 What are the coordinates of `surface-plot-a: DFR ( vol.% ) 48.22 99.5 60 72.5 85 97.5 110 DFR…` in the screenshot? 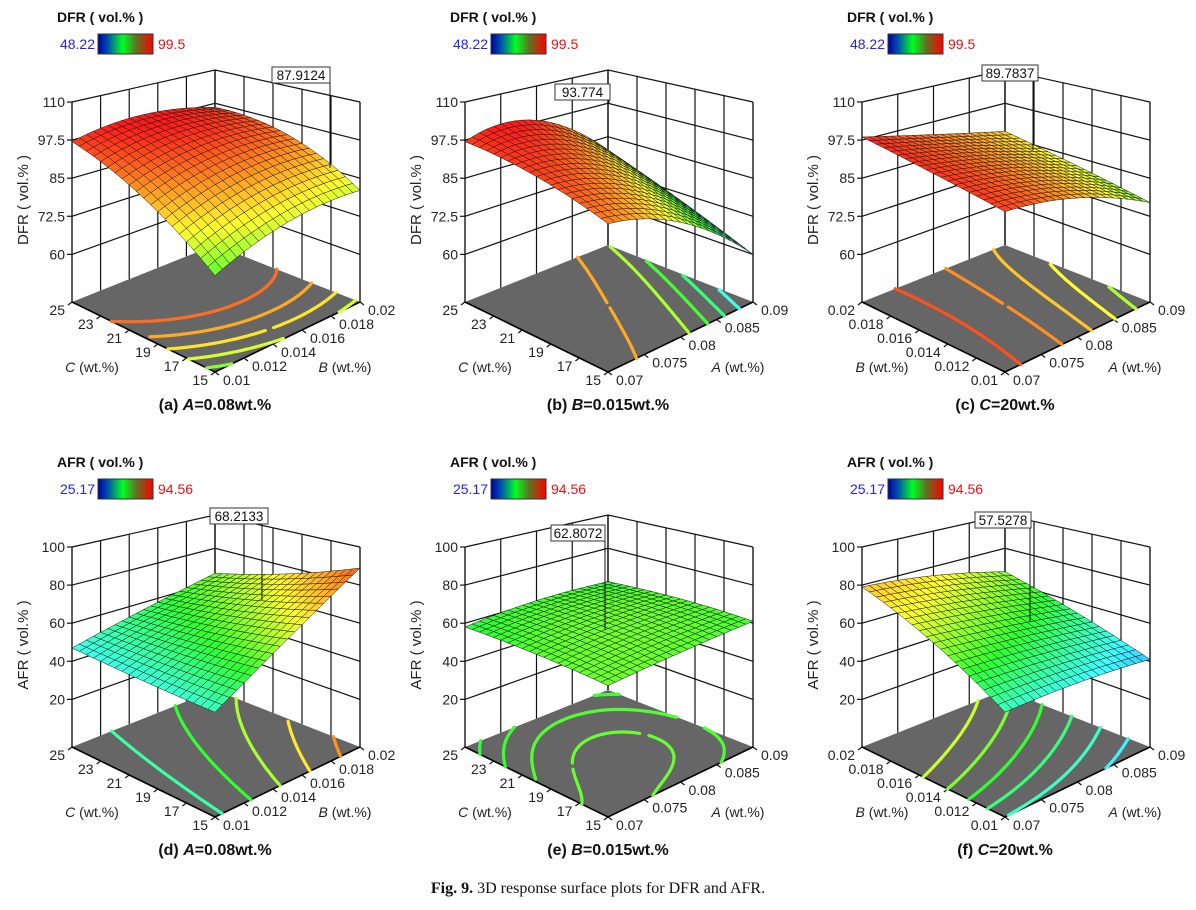 It's located at (205, 211).